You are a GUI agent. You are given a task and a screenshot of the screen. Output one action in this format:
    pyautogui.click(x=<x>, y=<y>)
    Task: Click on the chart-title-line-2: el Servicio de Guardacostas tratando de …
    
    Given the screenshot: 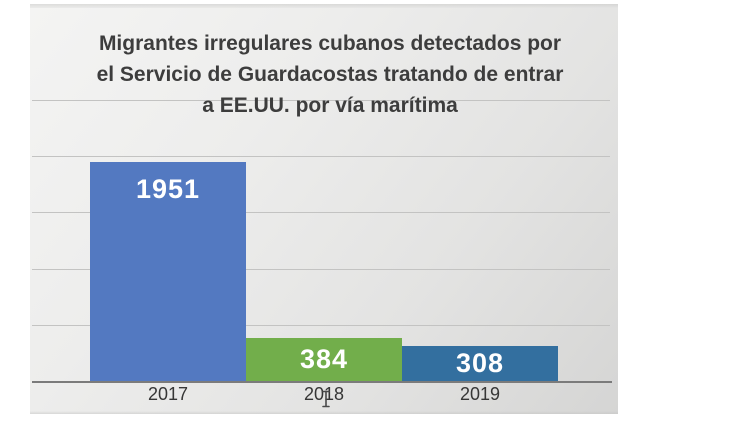 What is the action you would take?
    pyautogui.click(x=330, y=74)
    